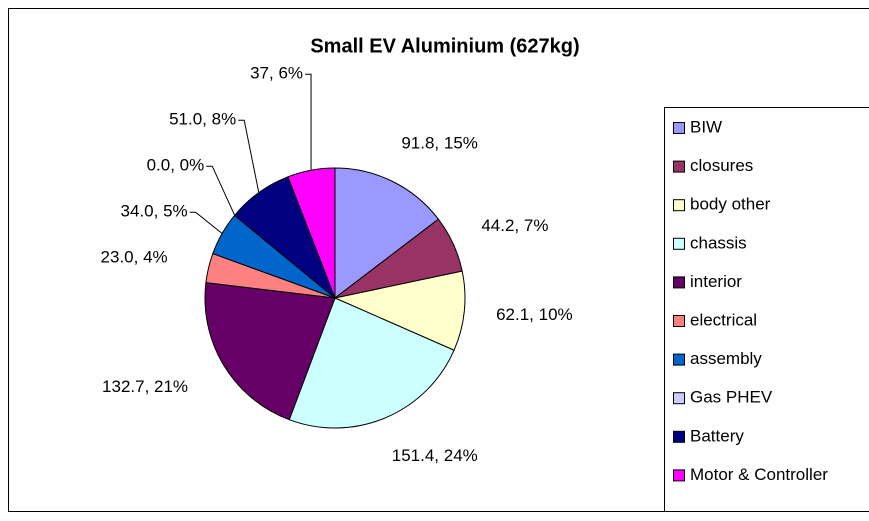  What do you see at coordinates (723, 319) in the screenshot?
I see `legend-label: electrical` at bounding box center [723, 319].